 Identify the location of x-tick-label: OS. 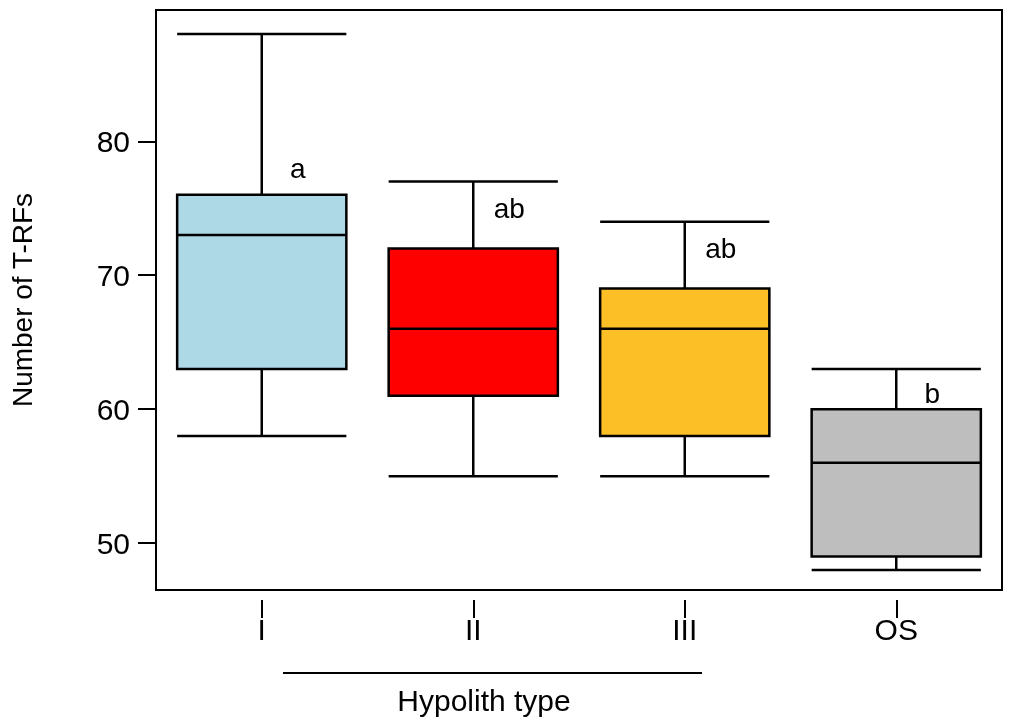
(896, 629).